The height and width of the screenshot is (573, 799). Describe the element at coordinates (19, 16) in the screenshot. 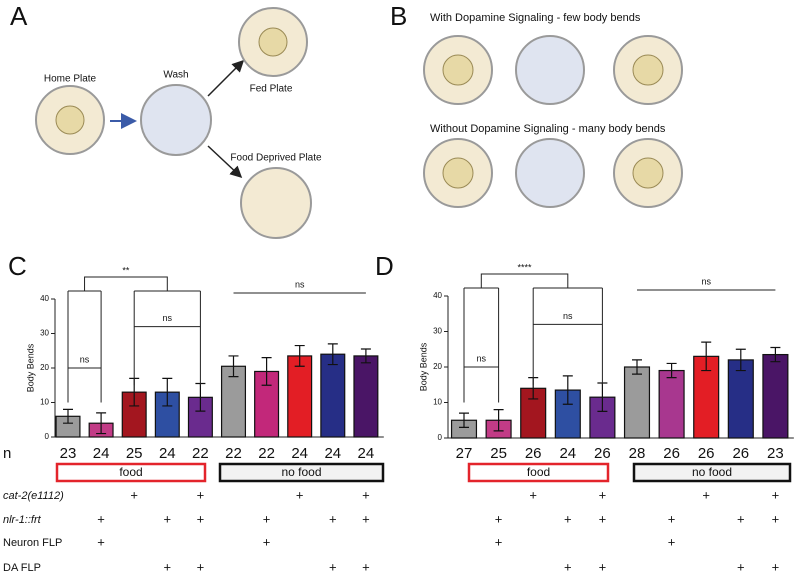

I see `panel-label: A` at that location.